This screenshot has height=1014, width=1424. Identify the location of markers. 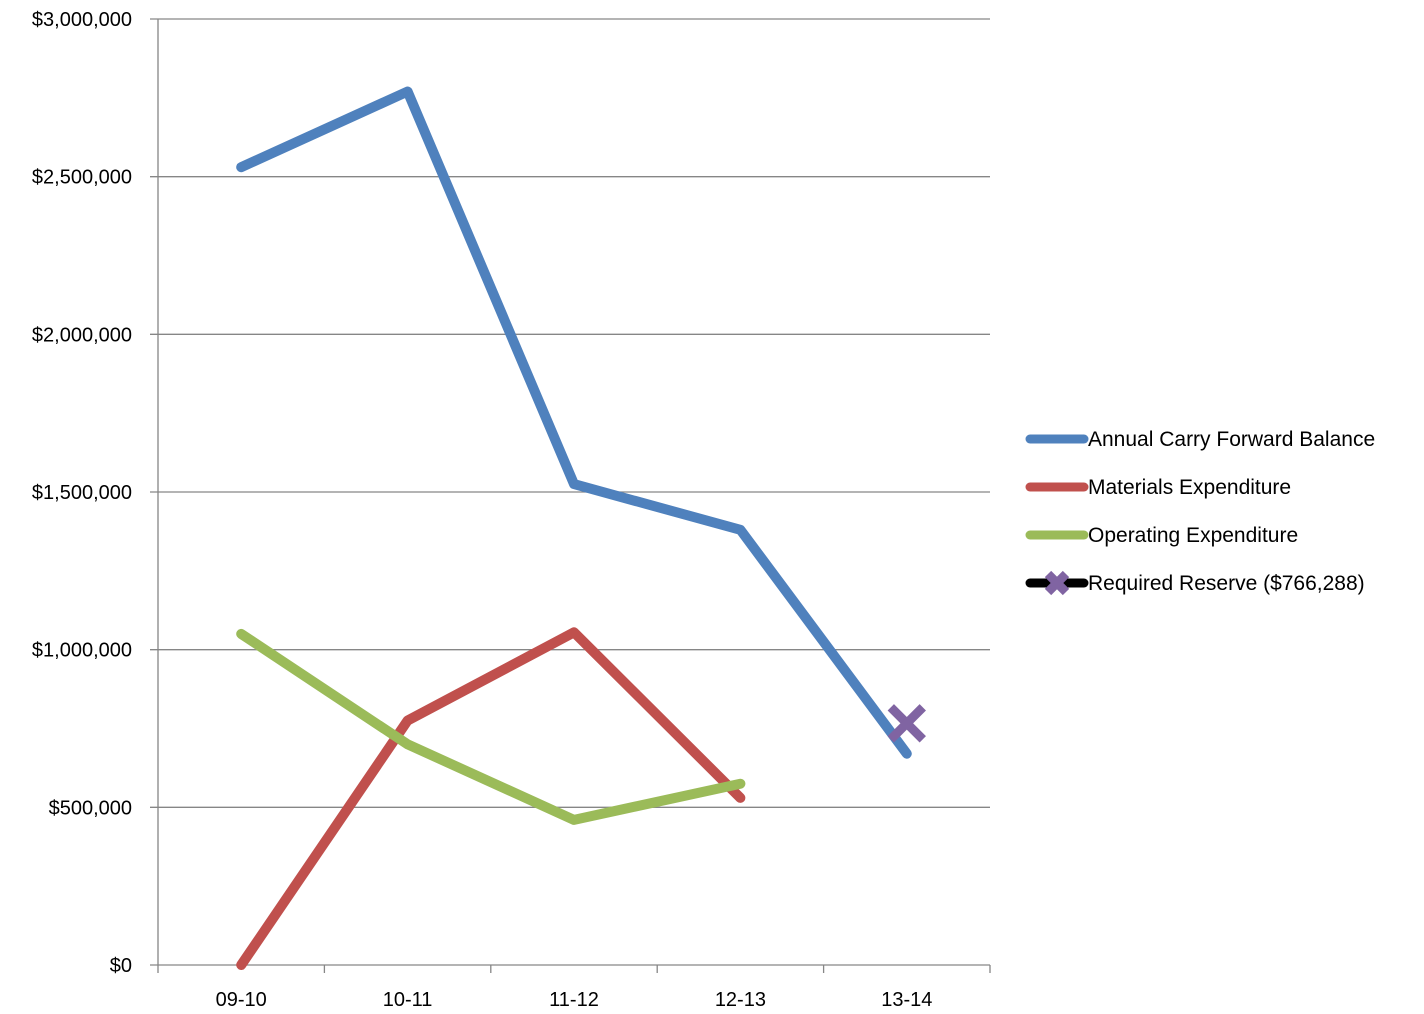
(906, 723).